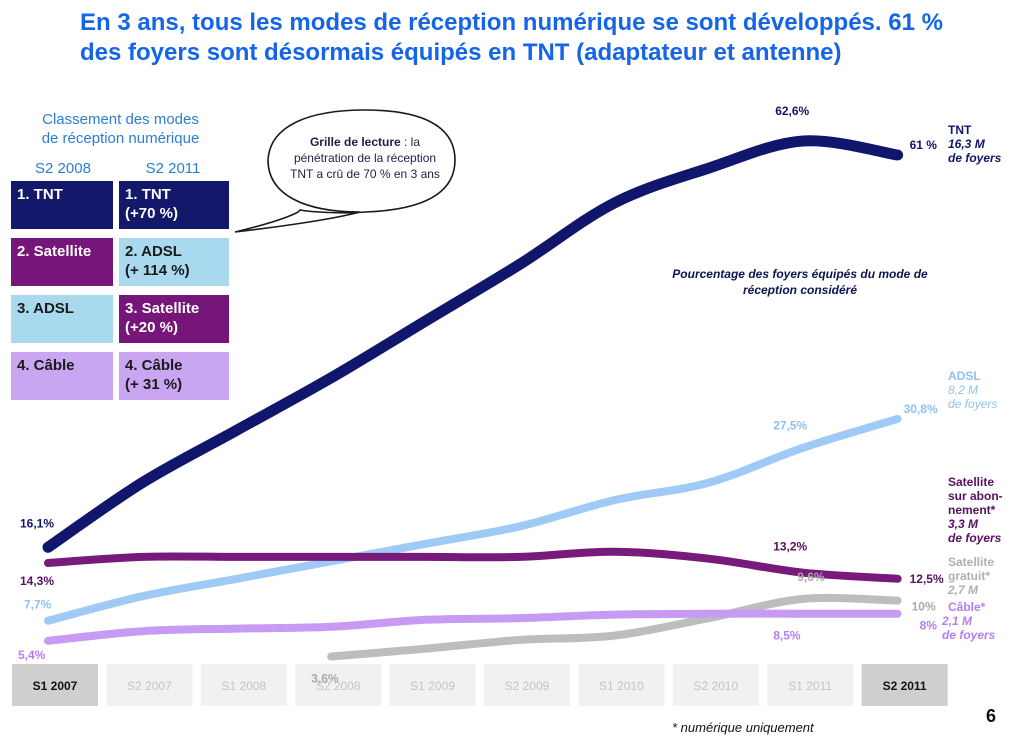 The width and height of the screenshot is (1017, 742). Describe the element at coordinates (62, 376) in the screenshot. I see `rank-2008-4: 4. Câble` at that location.